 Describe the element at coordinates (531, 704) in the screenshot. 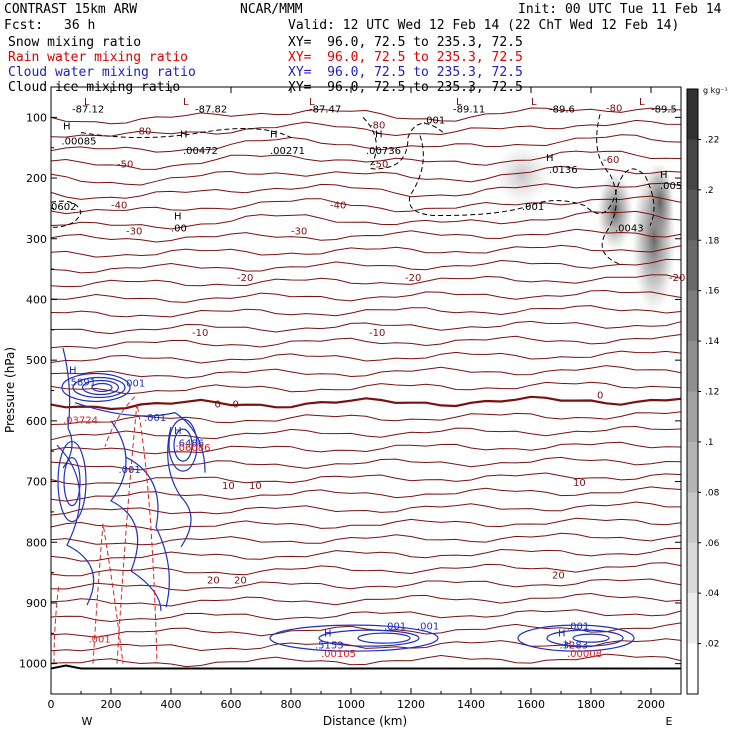

I see `x-tick-label: 1600` at that location.